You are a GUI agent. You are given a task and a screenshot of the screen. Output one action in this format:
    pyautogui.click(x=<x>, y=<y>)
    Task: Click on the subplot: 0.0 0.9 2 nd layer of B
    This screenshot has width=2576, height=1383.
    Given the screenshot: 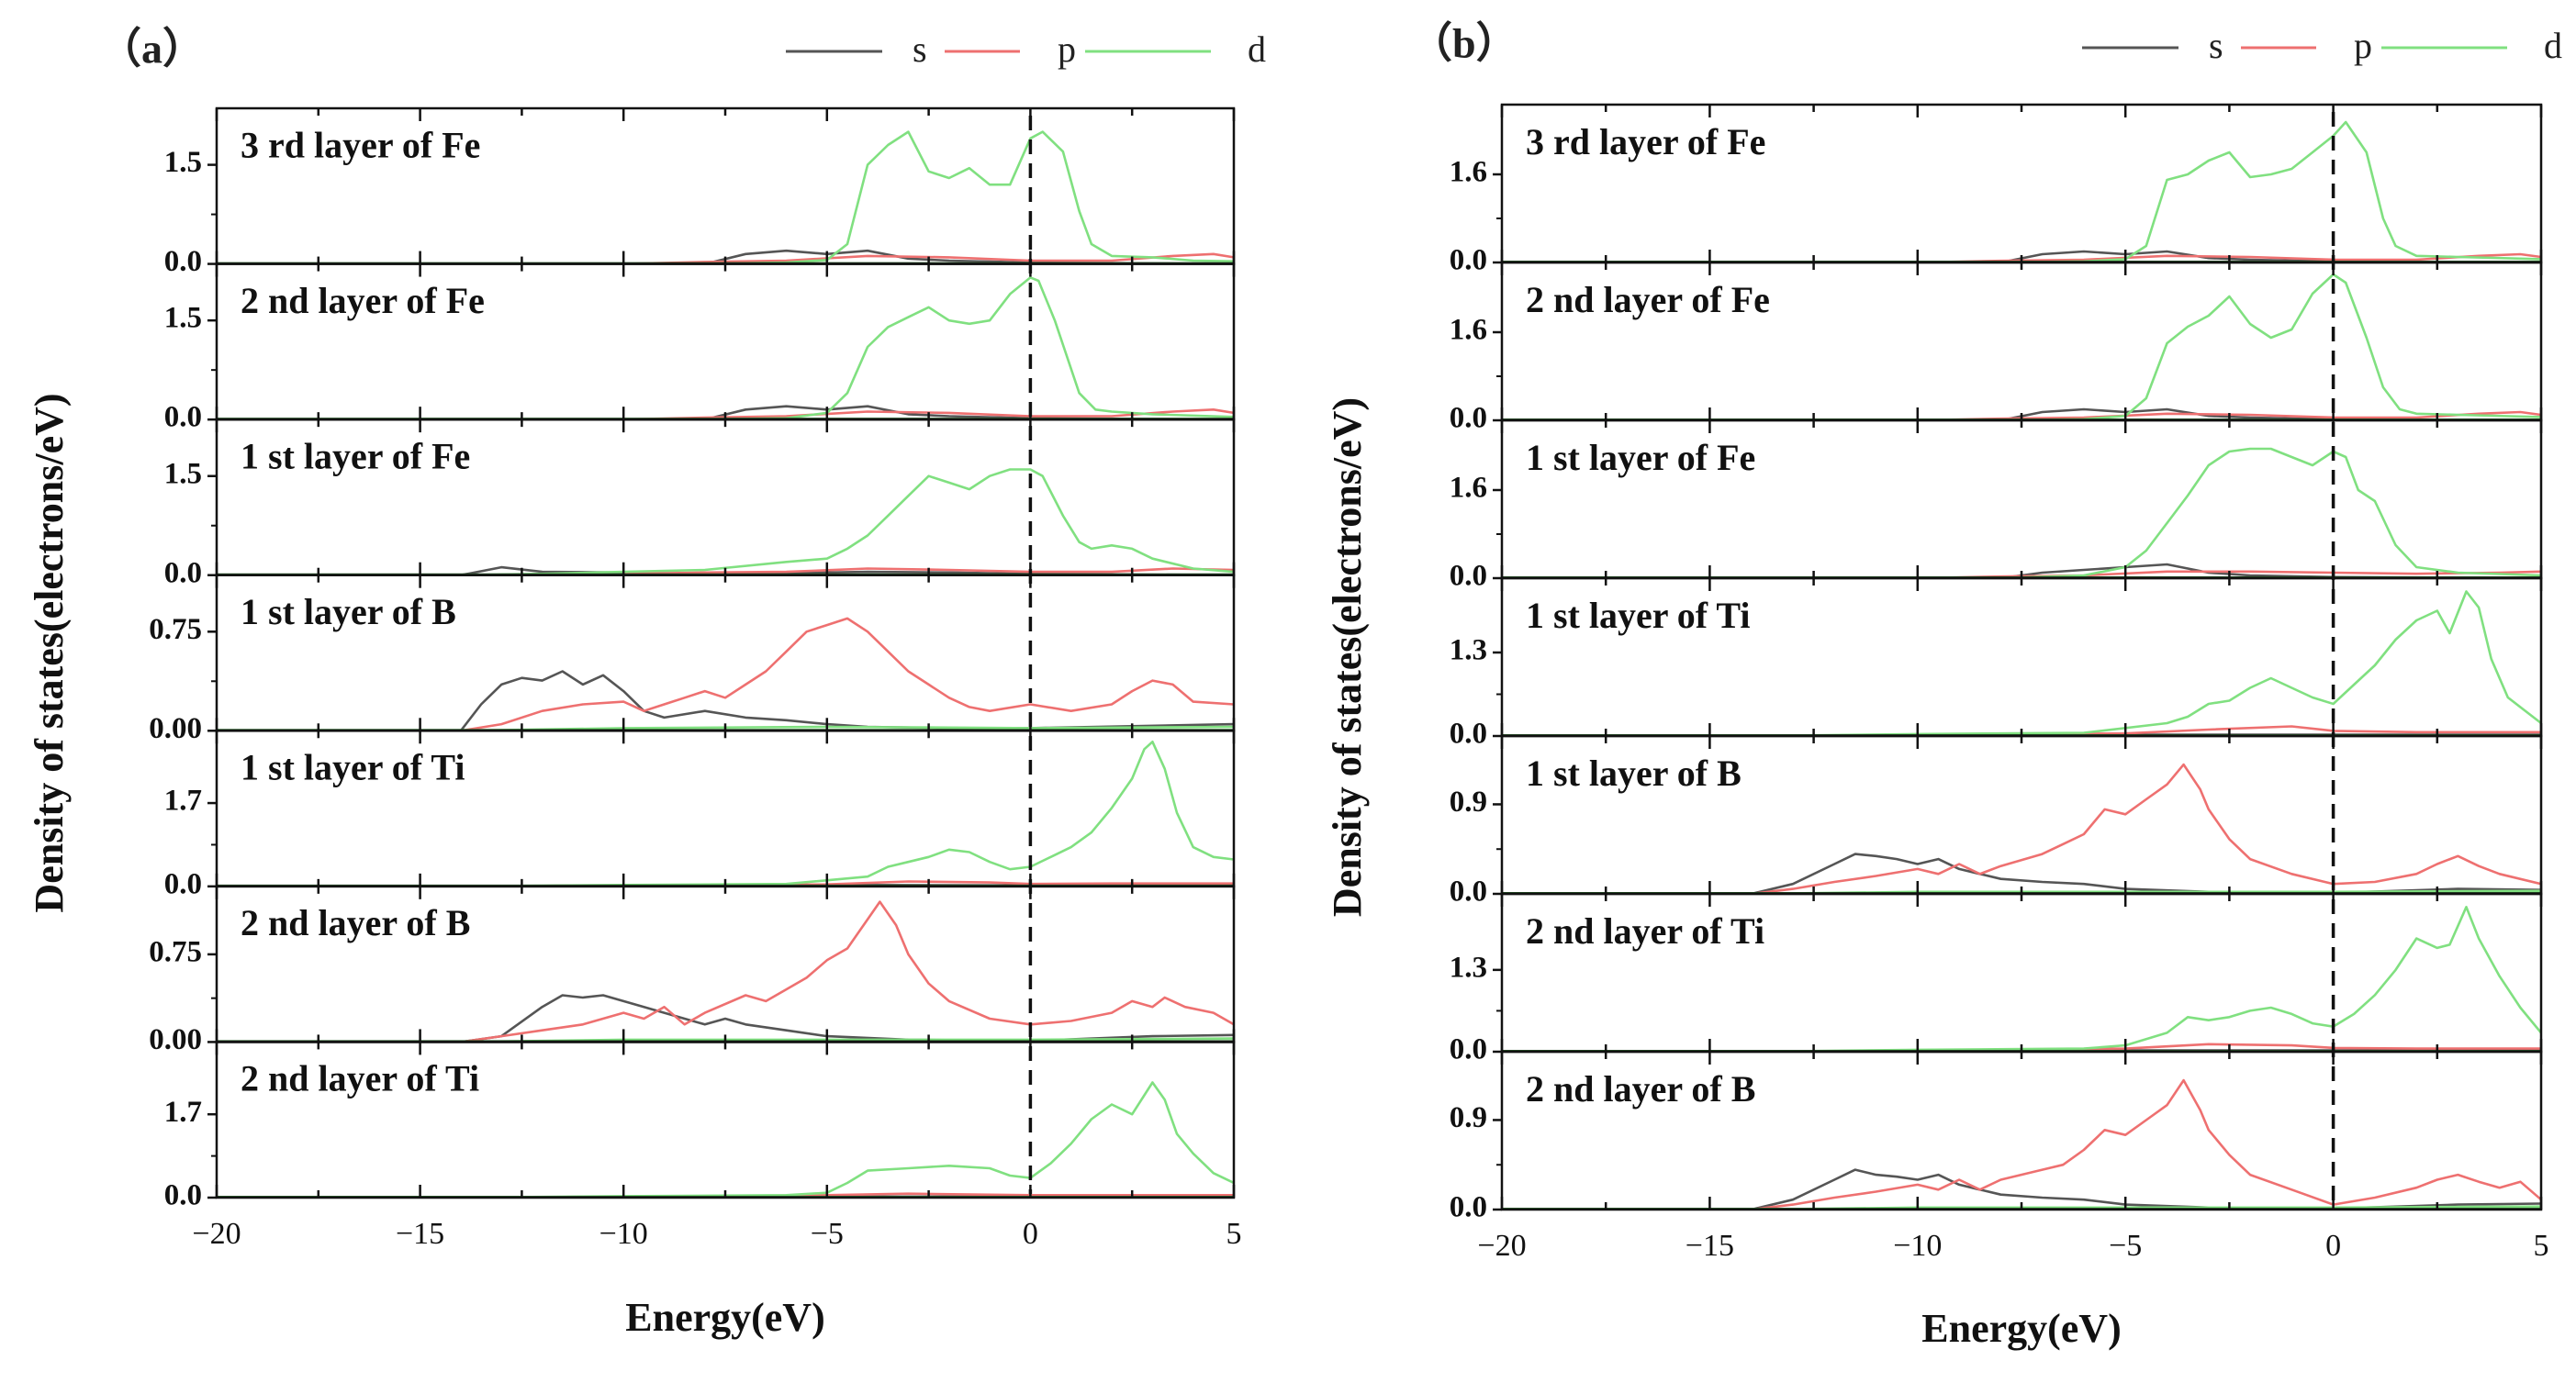 What is the action you would take?
    pyautogui.click(x=1996, y=1137)
    